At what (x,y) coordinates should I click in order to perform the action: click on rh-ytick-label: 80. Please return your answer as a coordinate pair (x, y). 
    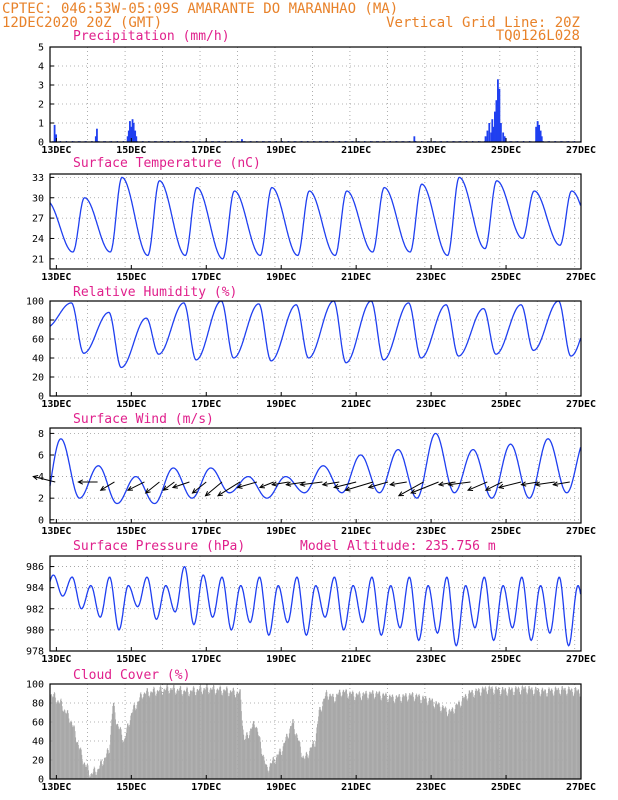
    Looking at the image, I should click on (38, 321).